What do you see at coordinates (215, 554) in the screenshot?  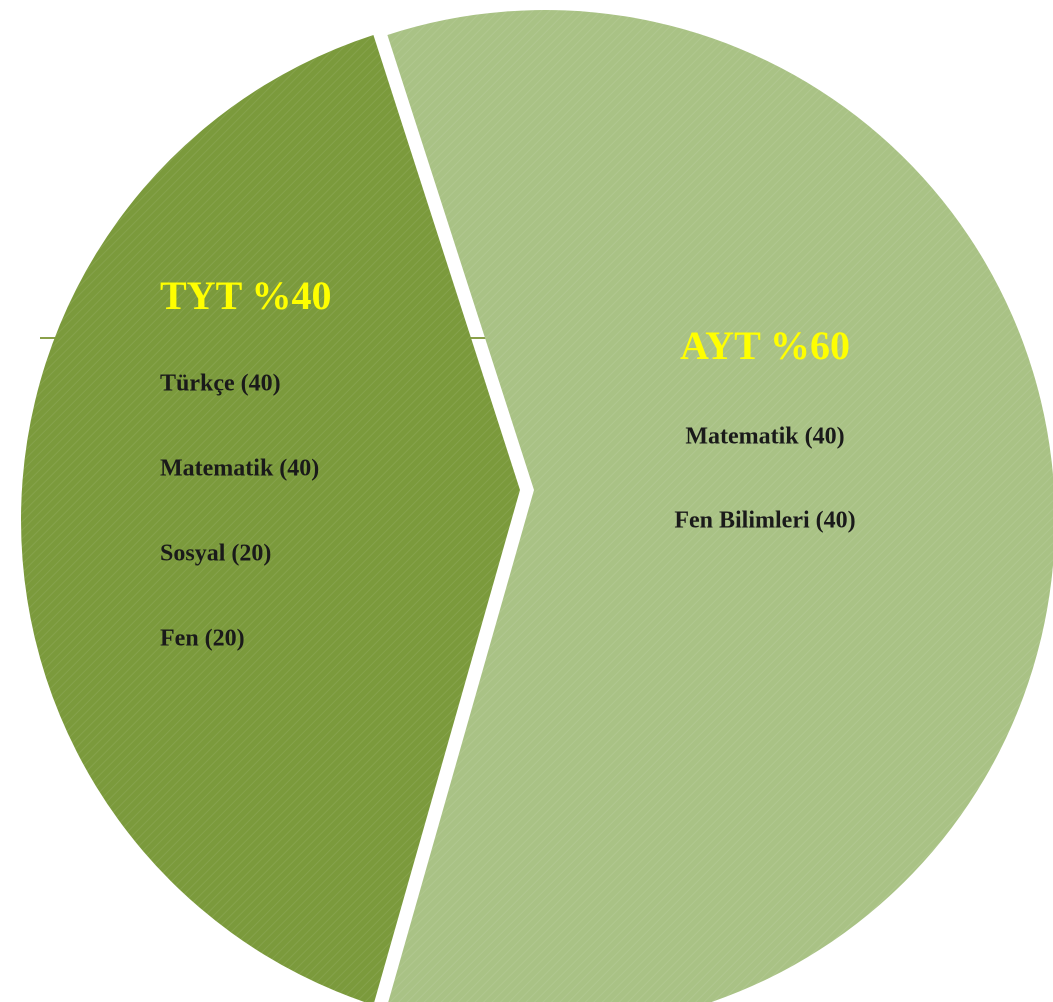 I see `slice-item: Sosyal (20)` at bounding box center [215, 554].